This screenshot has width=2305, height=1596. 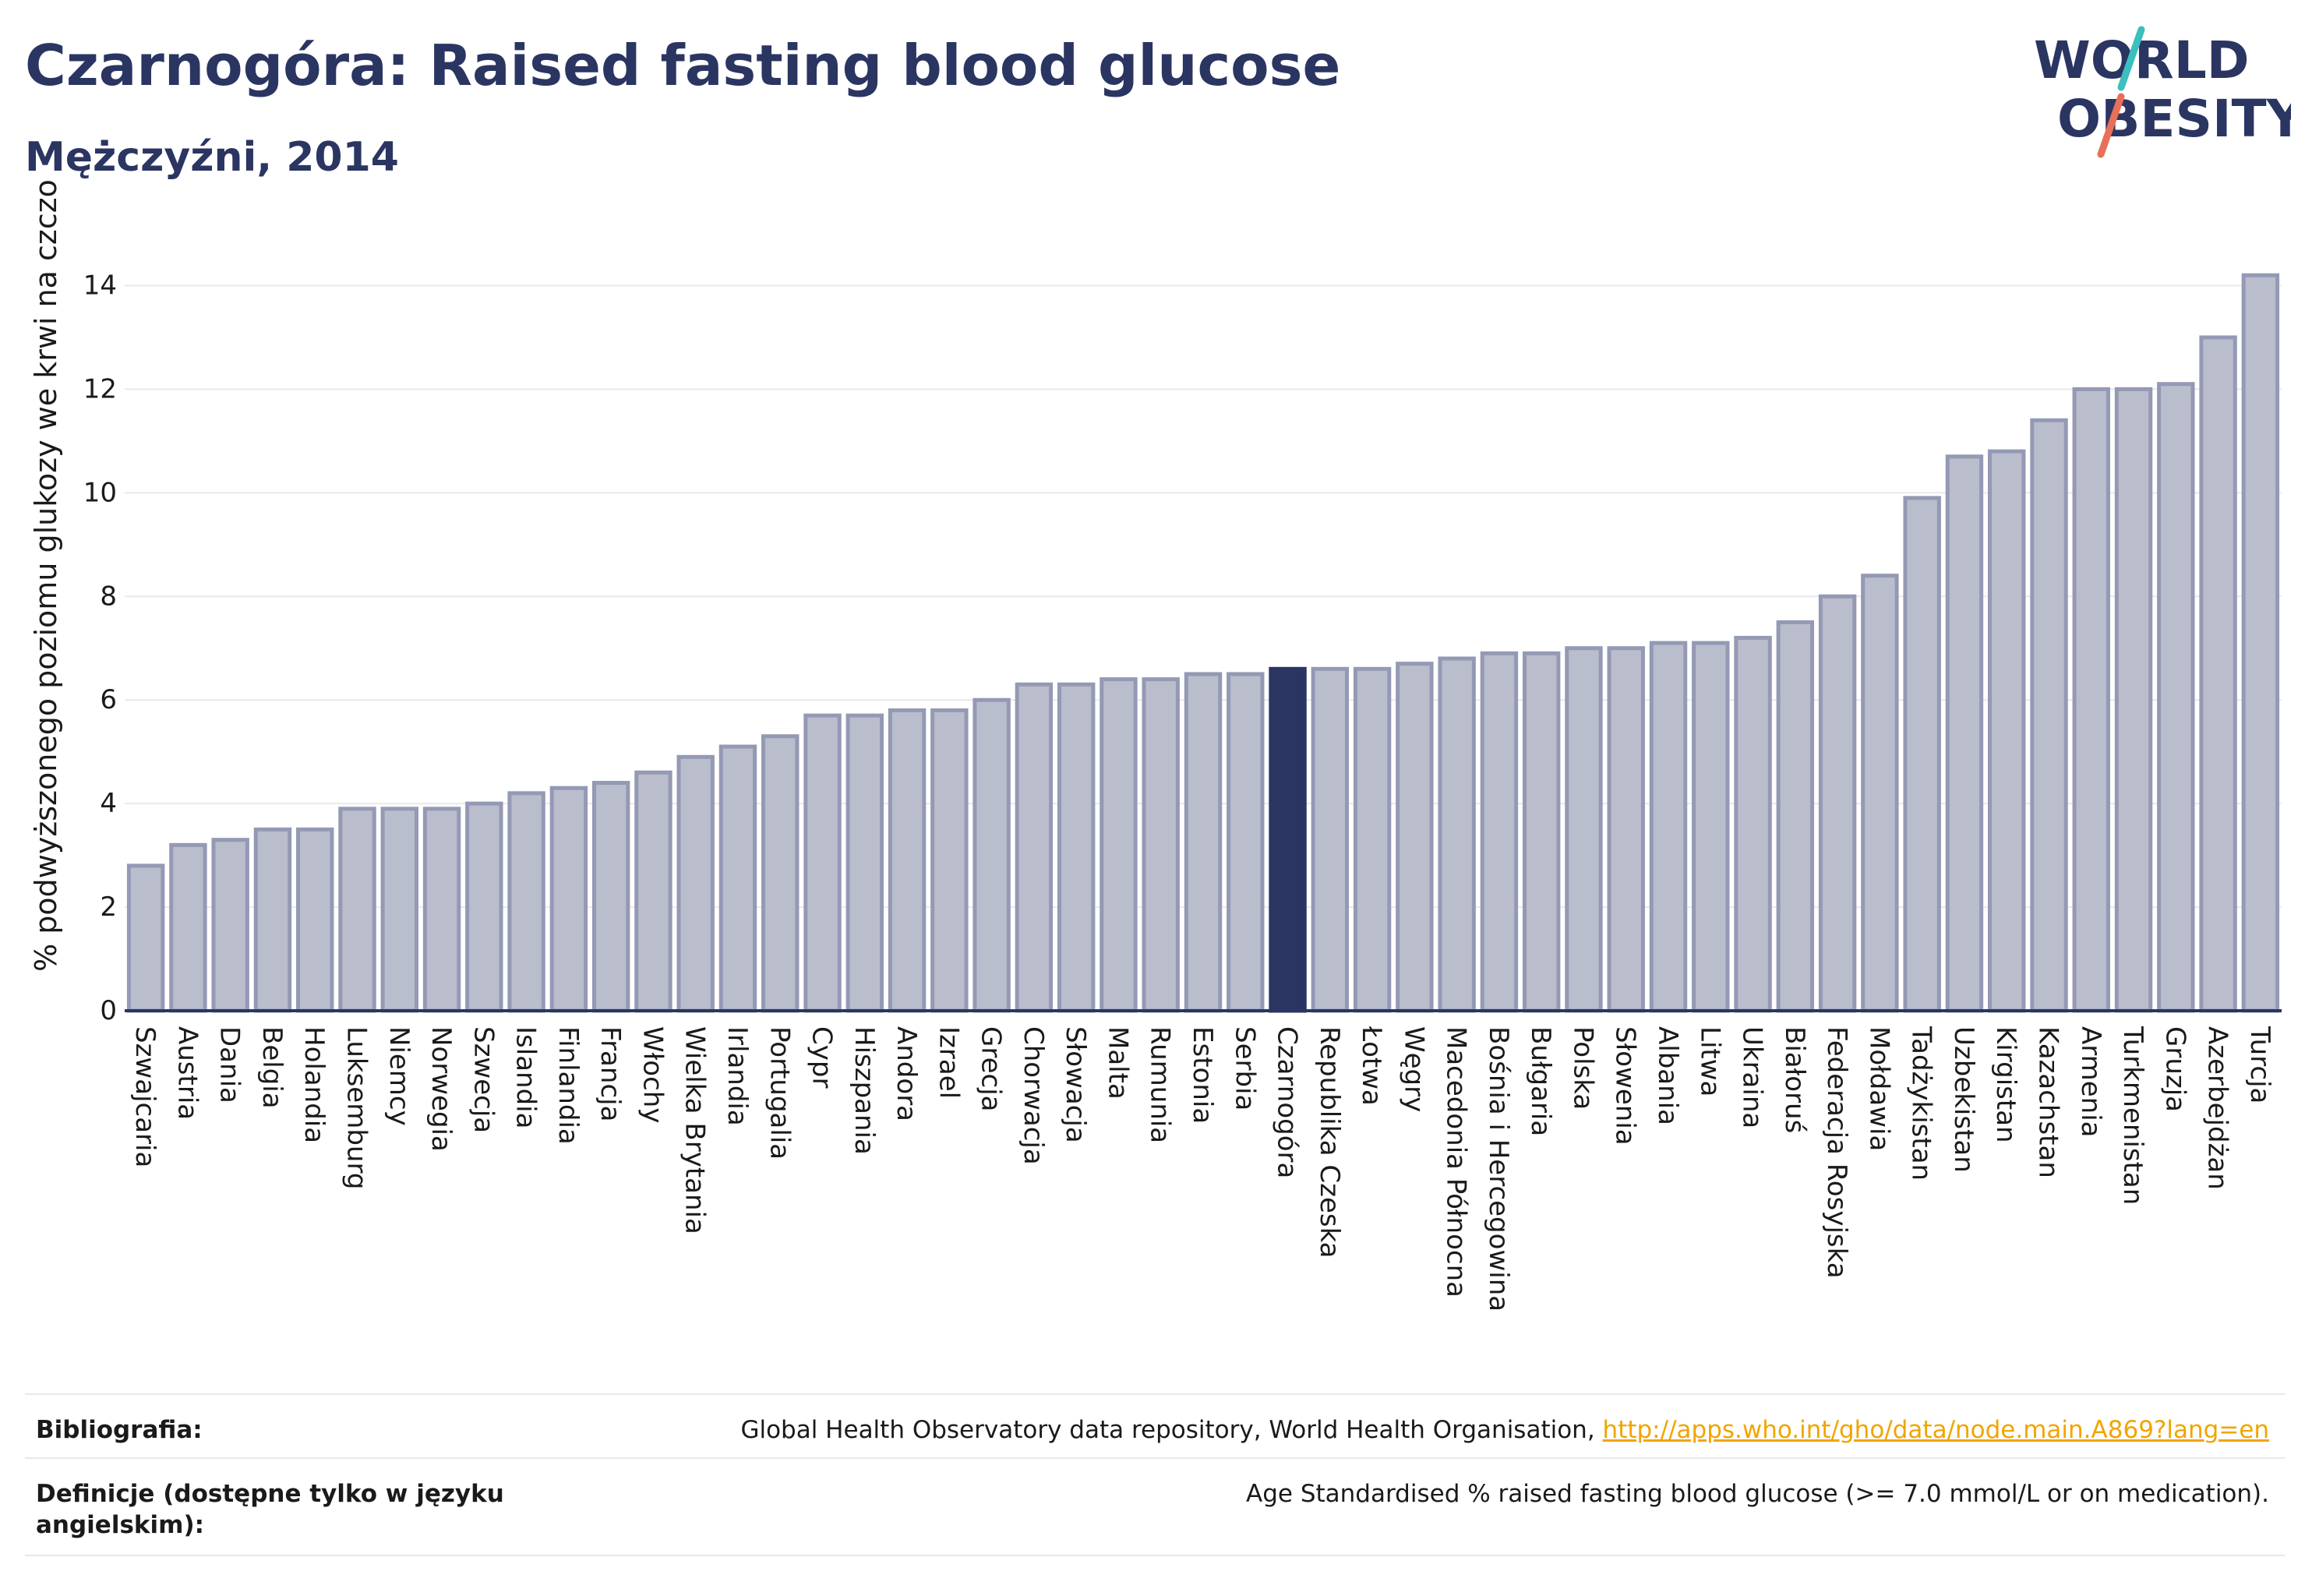 What do you see at coordinates (610, 1073) in the screenshot?
I see `x-tick-label: Francja` at bounding box center [610, 1073].